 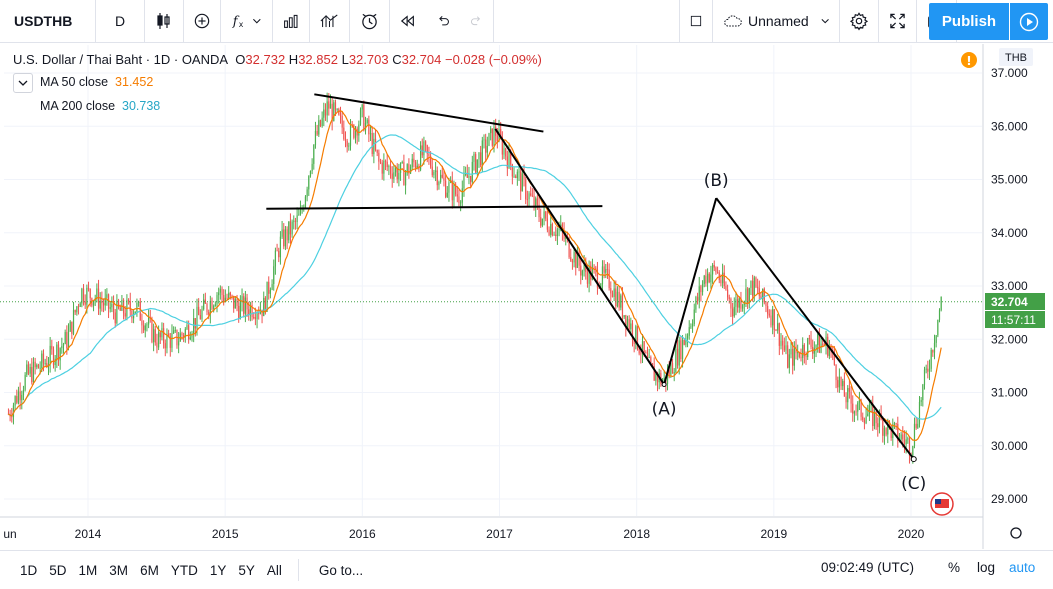 I want to click on ma50-legend: MA 50 close 31.452, so click(x=96, y=82).